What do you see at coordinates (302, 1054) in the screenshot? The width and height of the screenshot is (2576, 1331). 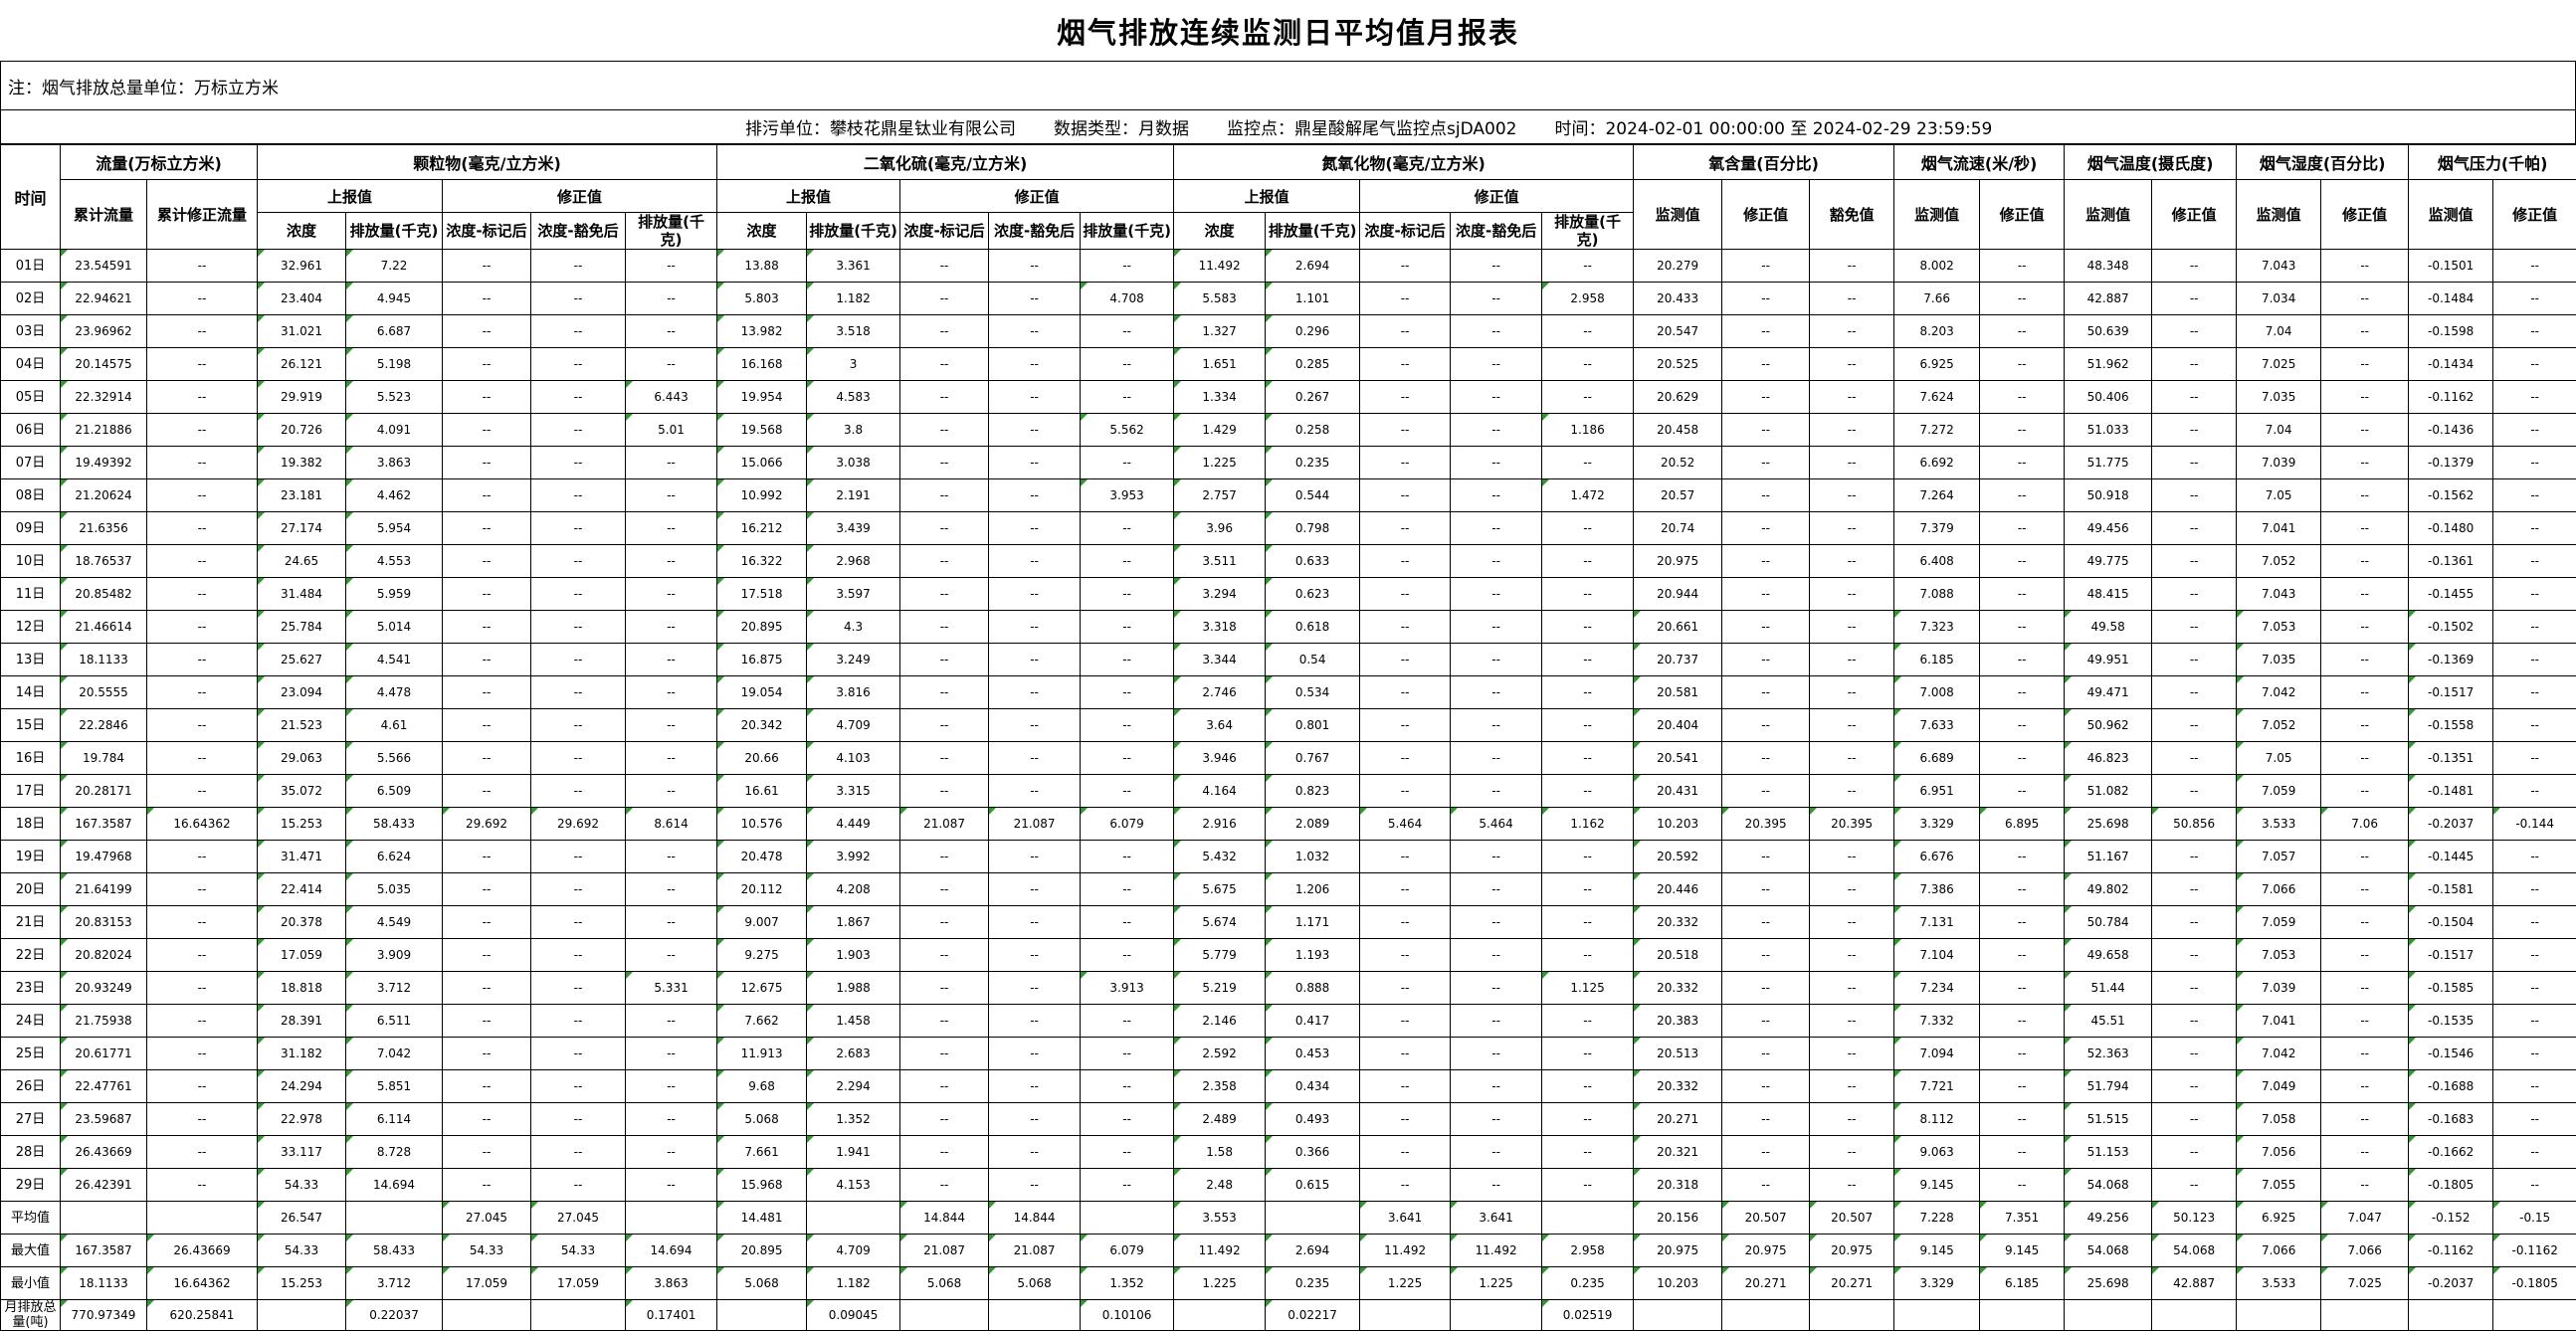 I see `cell: 31.182` at bounding box center [302, 1054].